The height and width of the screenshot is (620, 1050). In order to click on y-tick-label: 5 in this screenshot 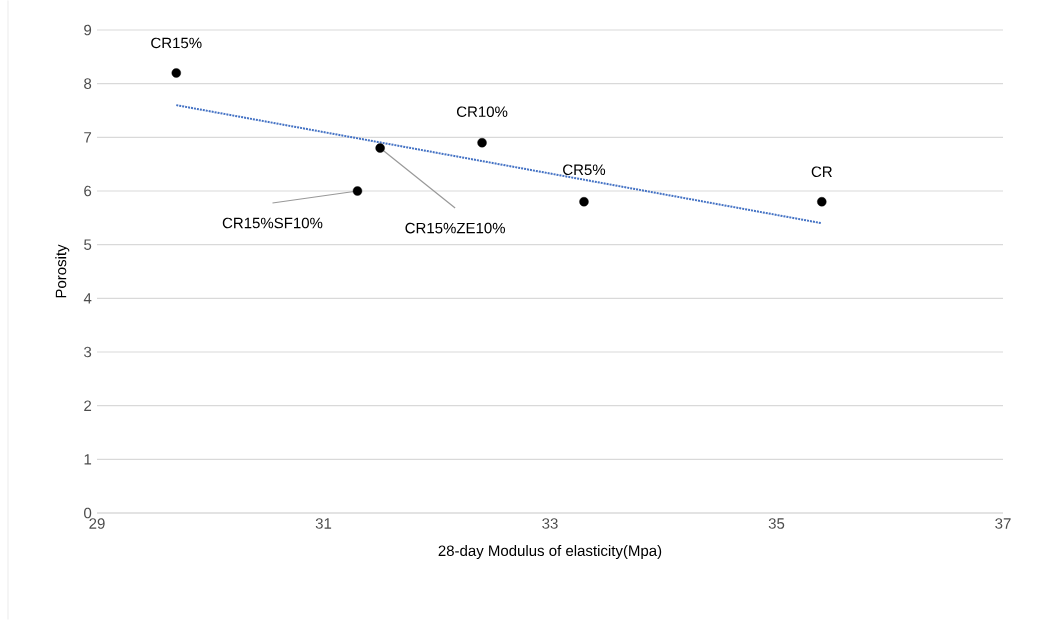, I will do `click(88, 244)`.